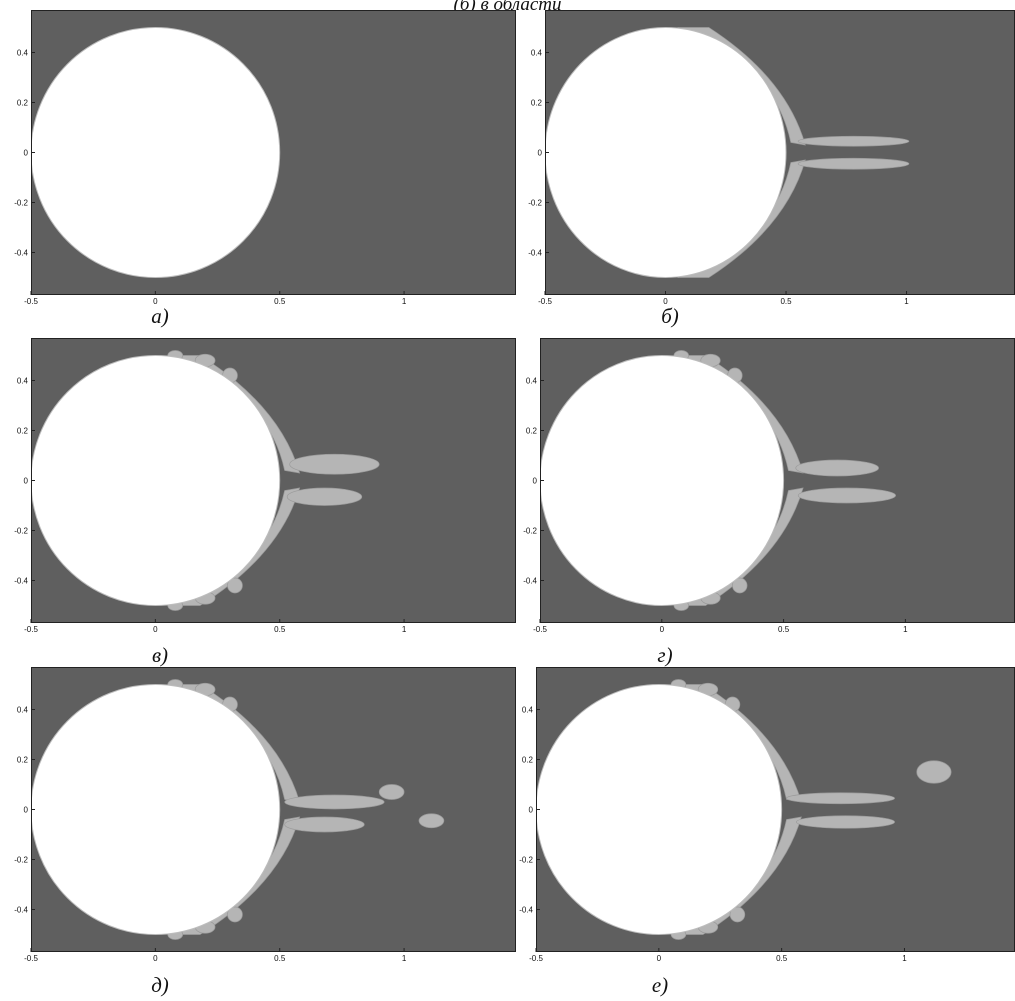 Image resolution: width=1015 pixels, height=1001 pixels. Describe the element at coordinates (665, 655) in the screenshot. I see `panel-caption: г)` at that location.